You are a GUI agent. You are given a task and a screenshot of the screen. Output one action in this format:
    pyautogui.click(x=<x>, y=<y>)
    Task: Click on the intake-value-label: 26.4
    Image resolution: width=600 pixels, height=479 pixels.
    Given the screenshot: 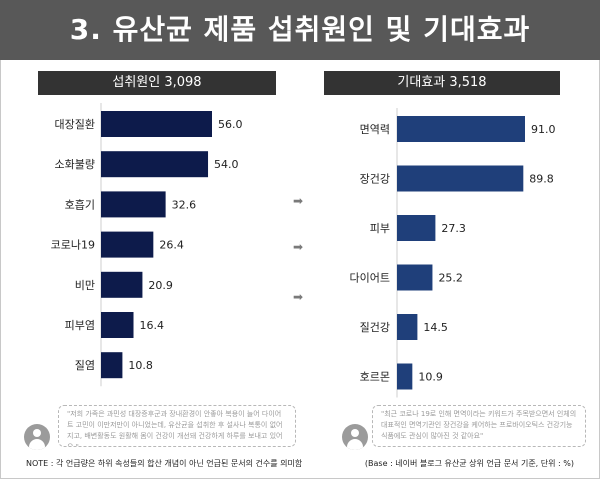 What is the action you would take?
    pyautogui.click(x=171, y=245)
    